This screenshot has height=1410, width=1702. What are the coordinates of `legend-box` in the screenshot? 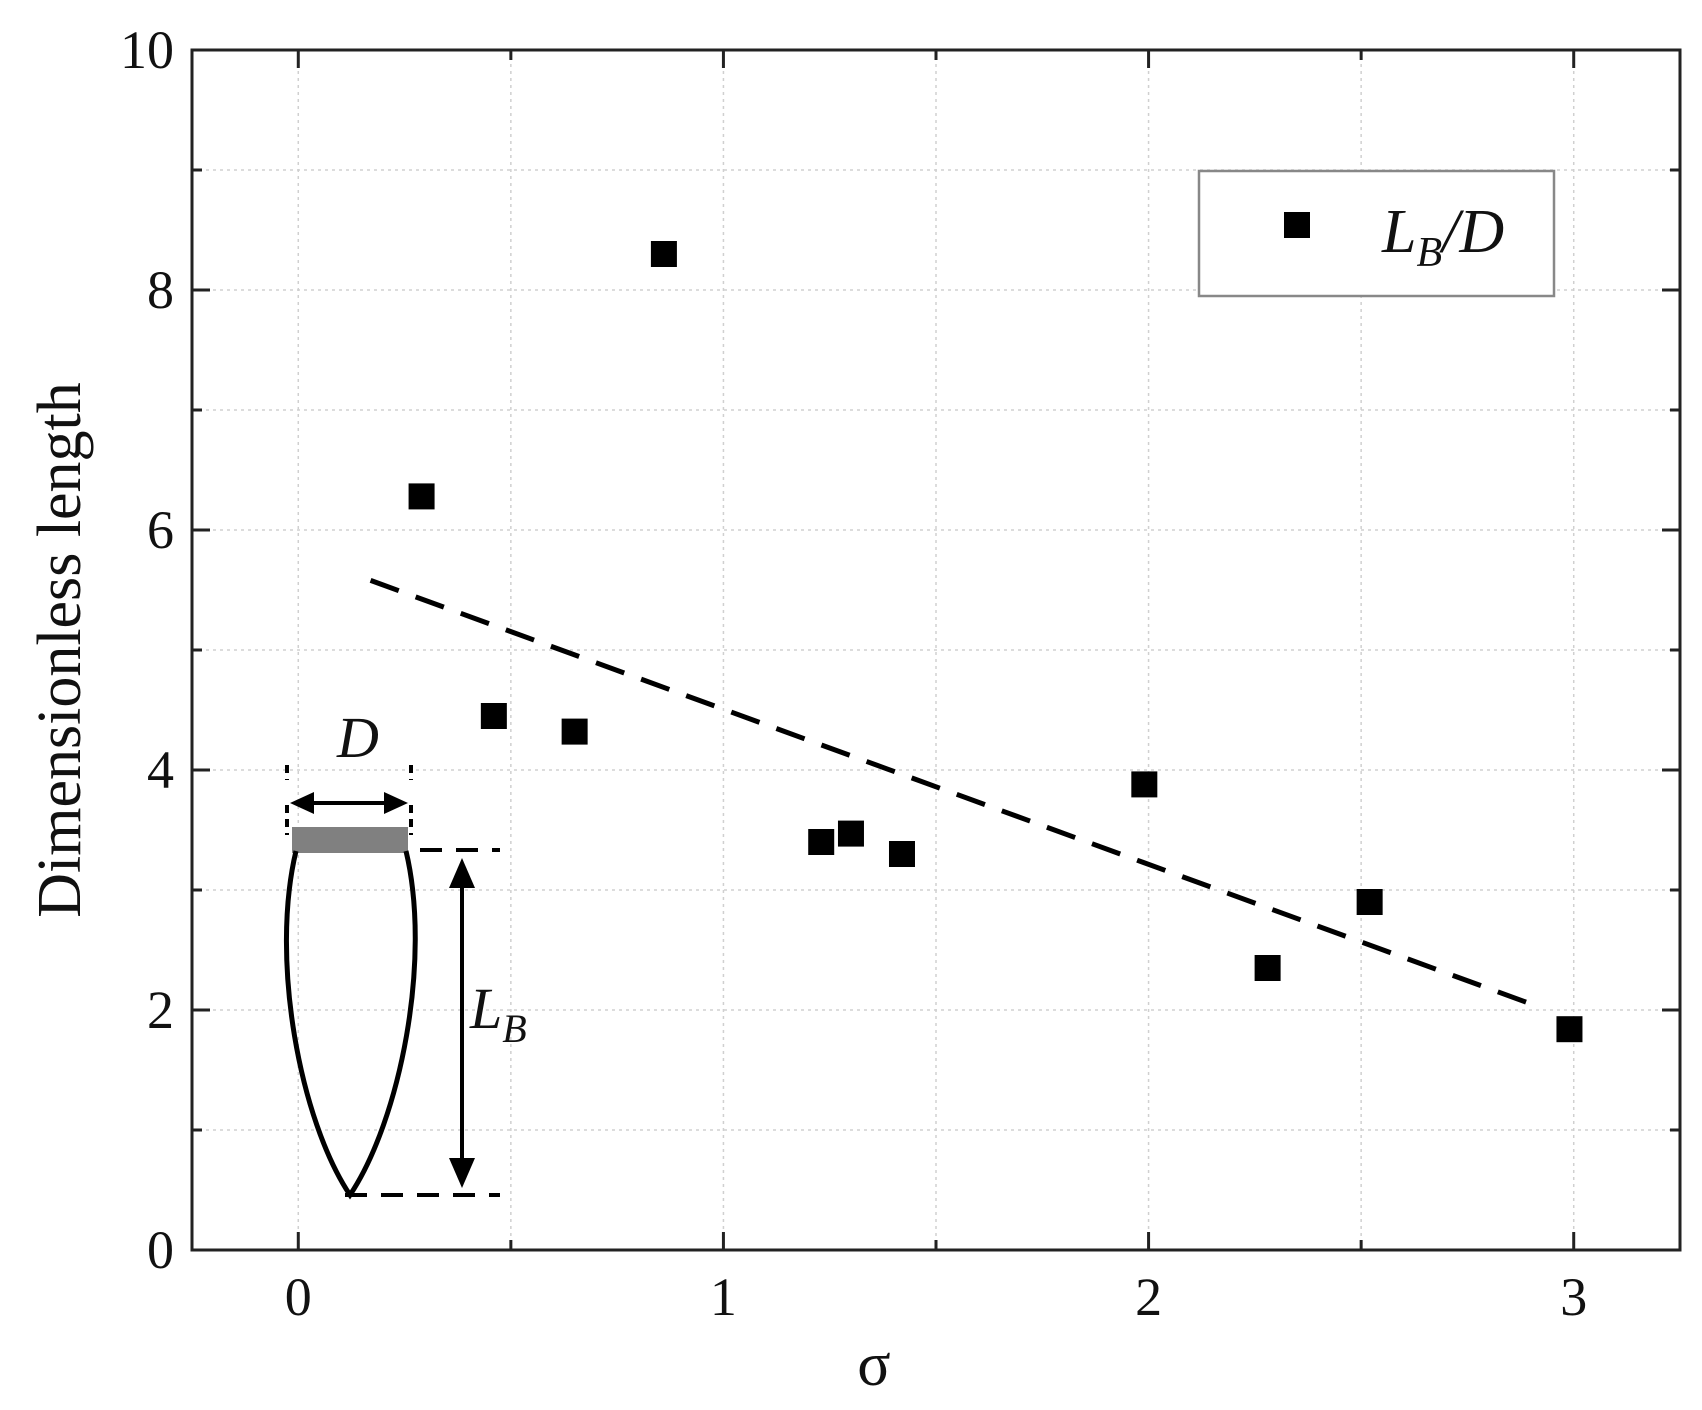 It's located at (1376, 233).